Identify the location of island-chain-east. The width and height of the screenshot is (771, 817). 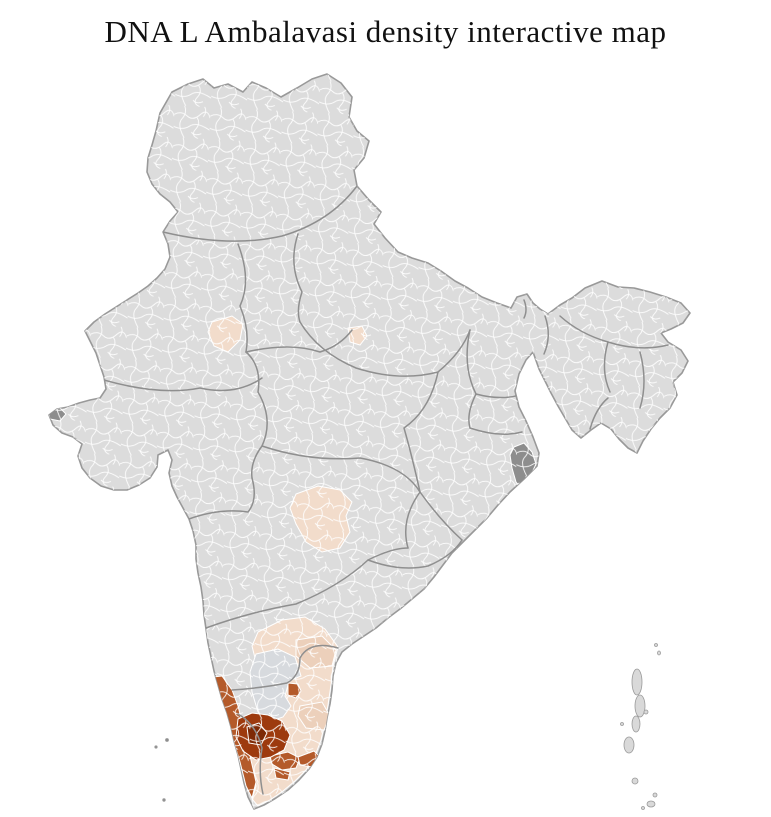
(640, 726).